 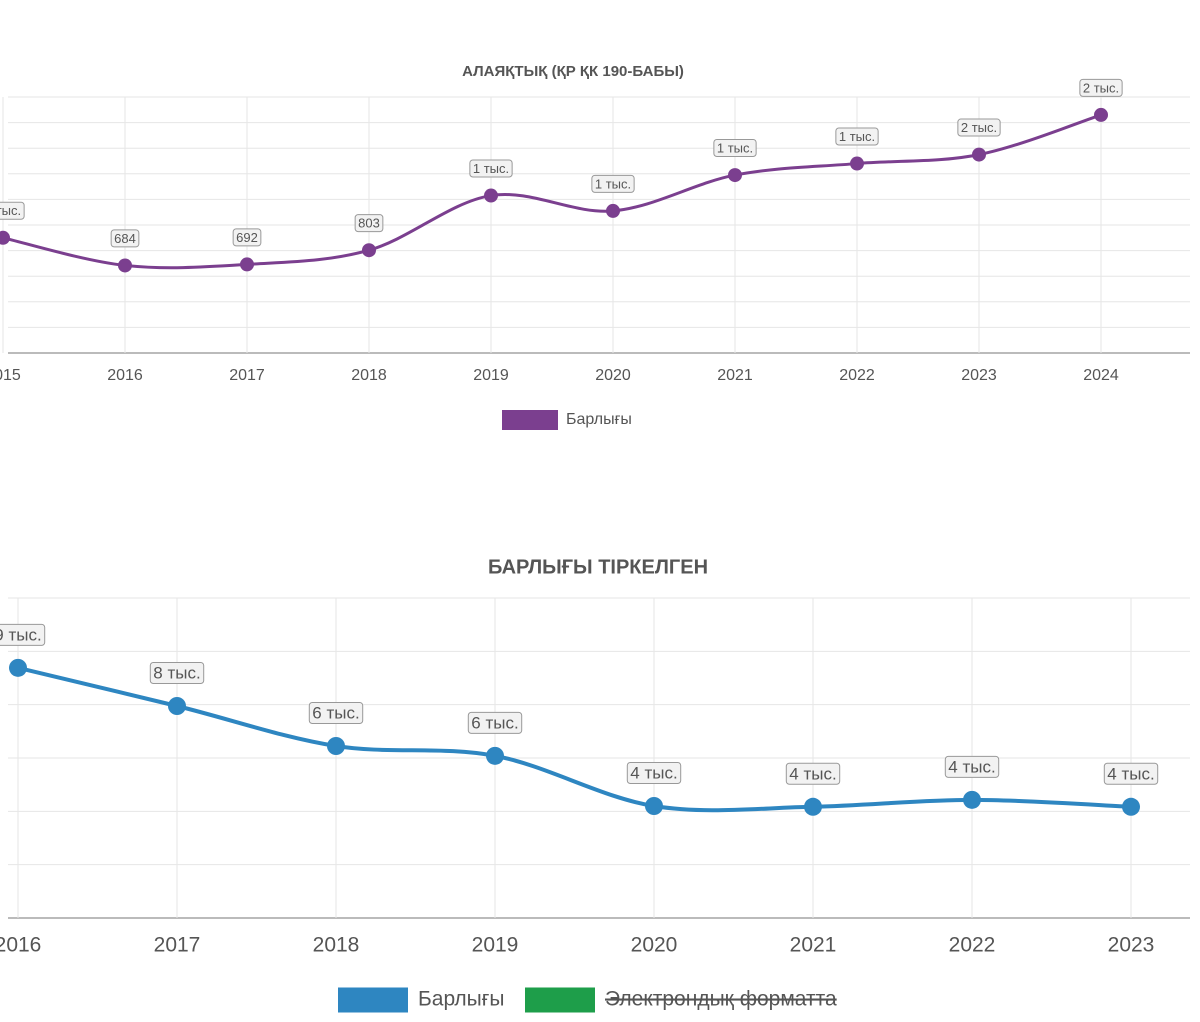 I want to click on data-label: 803, so click(x=369, y=223).